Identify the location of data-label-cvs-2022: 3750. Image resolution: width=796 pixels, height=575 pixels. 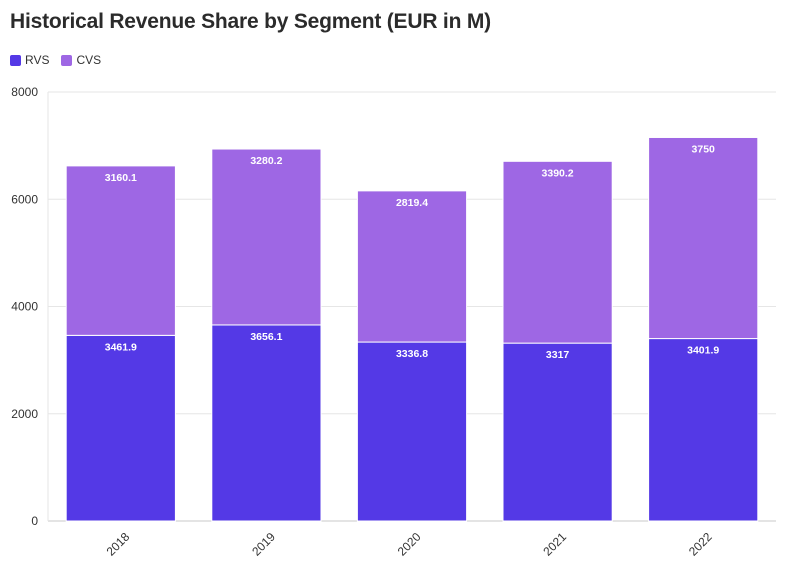
(704, 149).